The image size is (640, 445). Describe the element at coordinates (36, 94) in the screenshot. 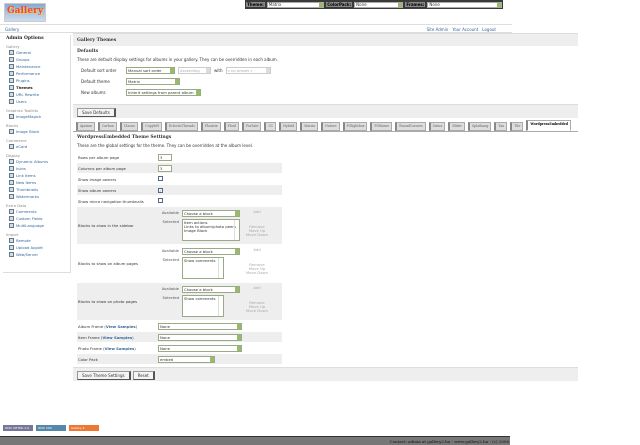

I see `sidebar-item-url-rewrite: URL Rewrite` at that location.